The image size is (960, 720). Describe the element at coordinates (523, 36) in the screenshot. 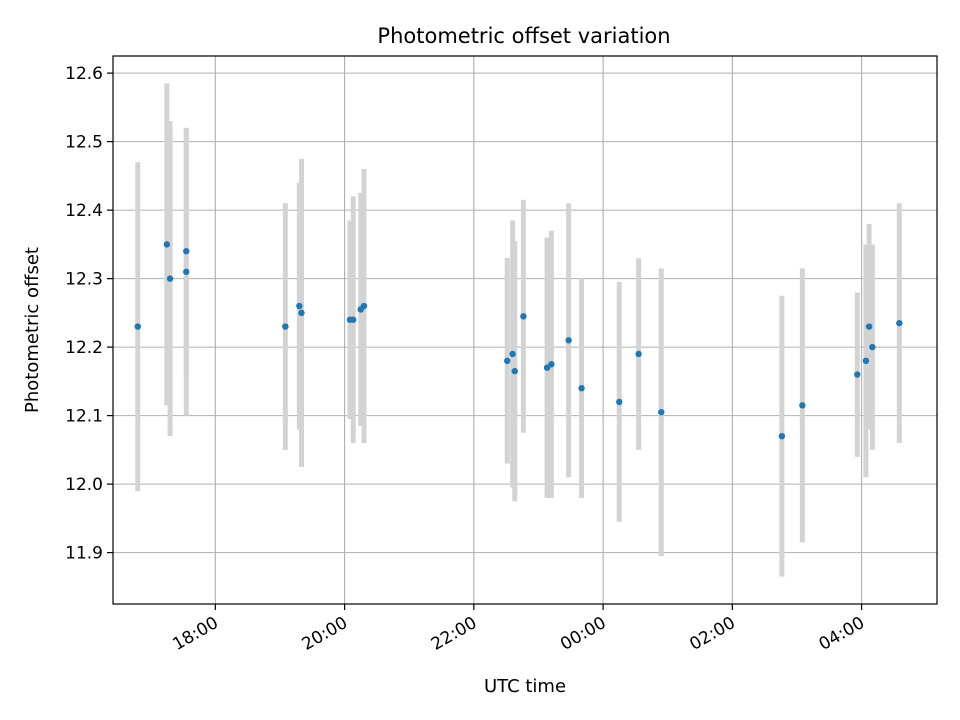

I see `chart-title: Photometric offset variation` at that location.